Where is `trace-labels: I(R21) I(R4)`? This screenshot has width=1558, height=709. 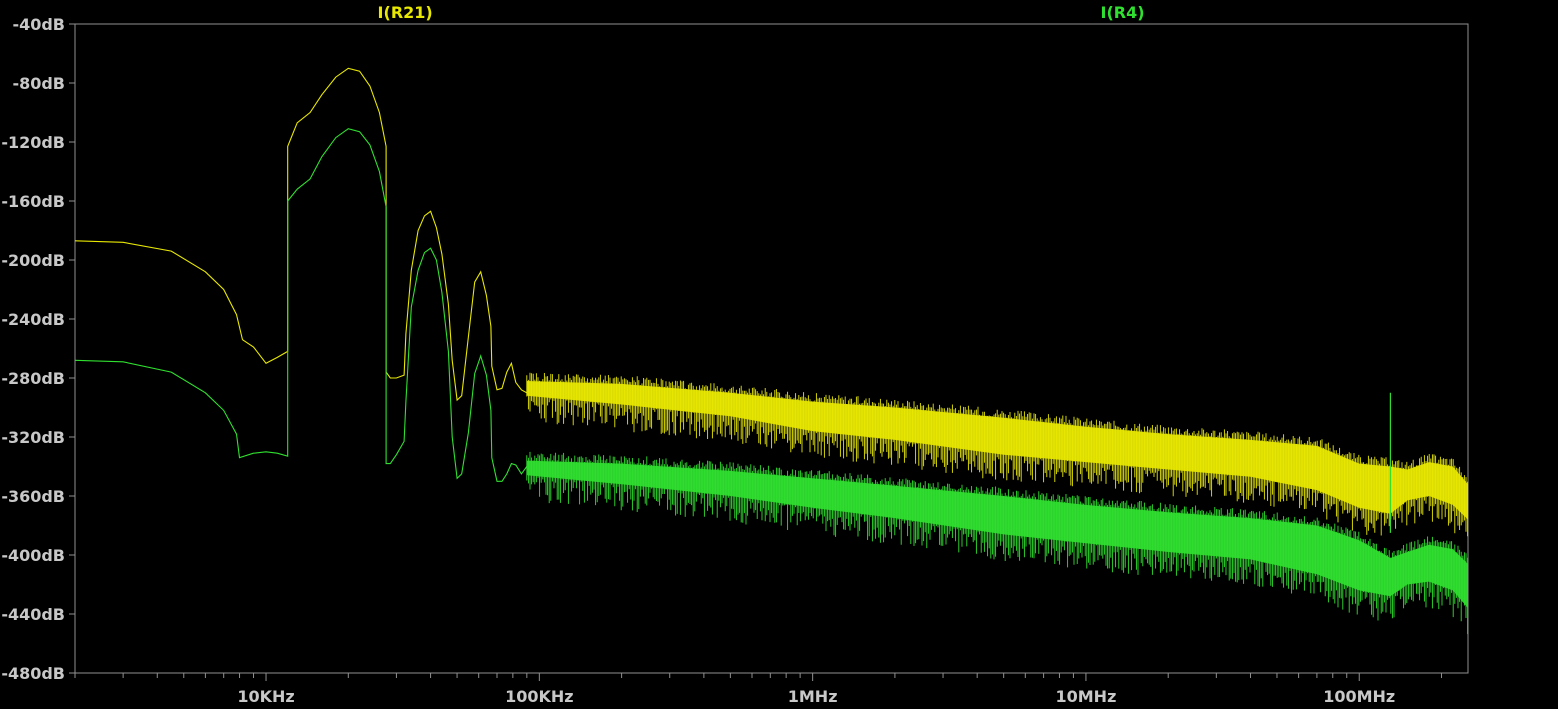 trace-labels: I(R21) I(R4) is located at coordinates (761, 12).